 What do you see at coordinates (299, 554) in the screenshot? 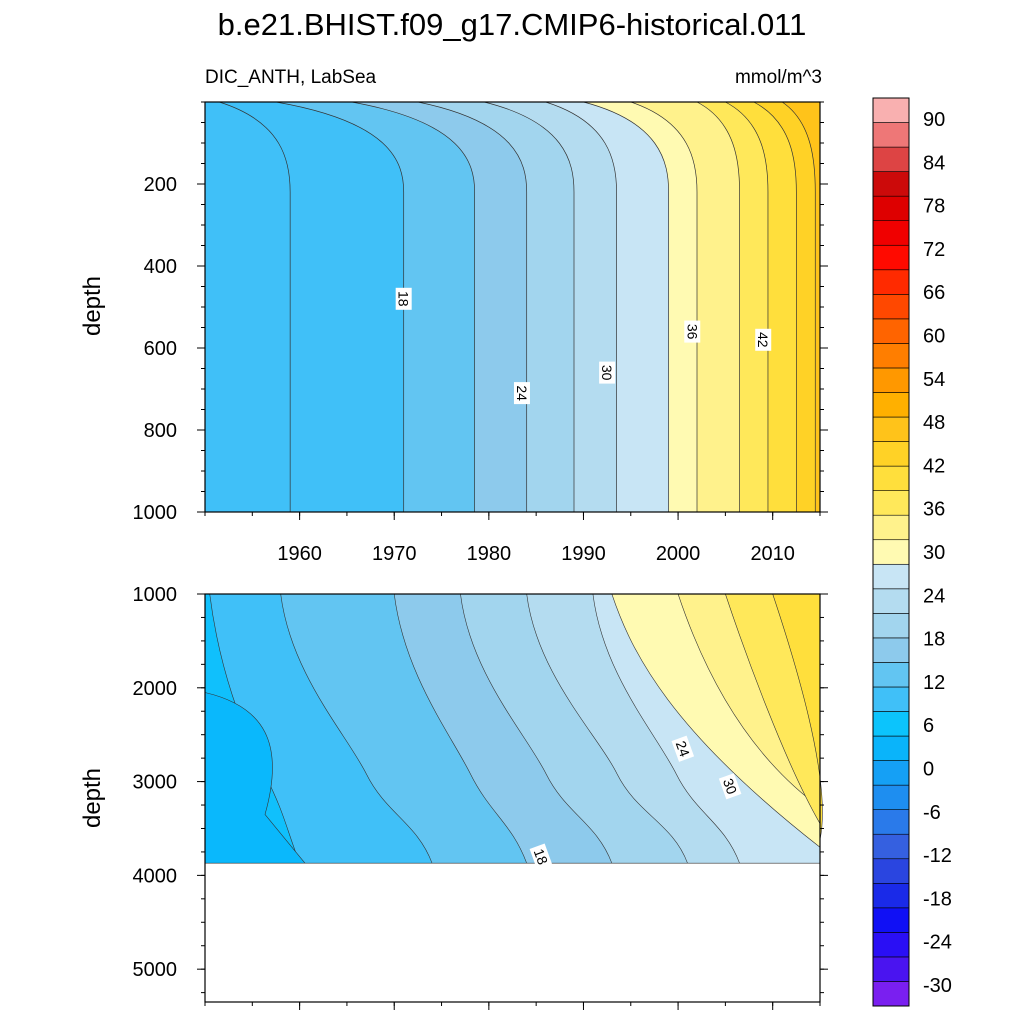
I see `x-tick-label: 1960` at bounding box center [299, 554].